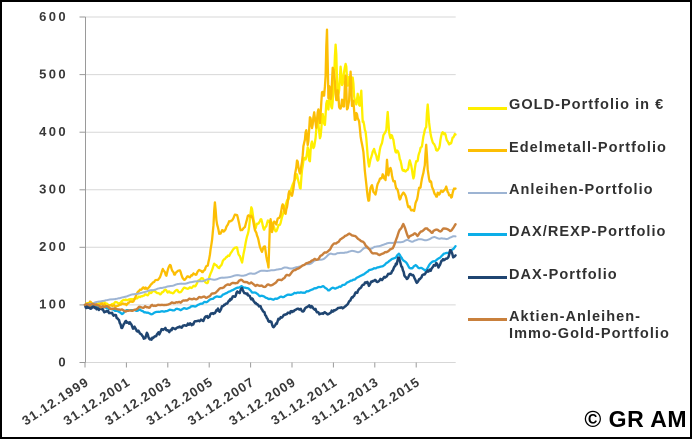 Image resolution: width=692 pixels, height=439 pixels. I want to click on svg-text: 200, so click(53, 246).